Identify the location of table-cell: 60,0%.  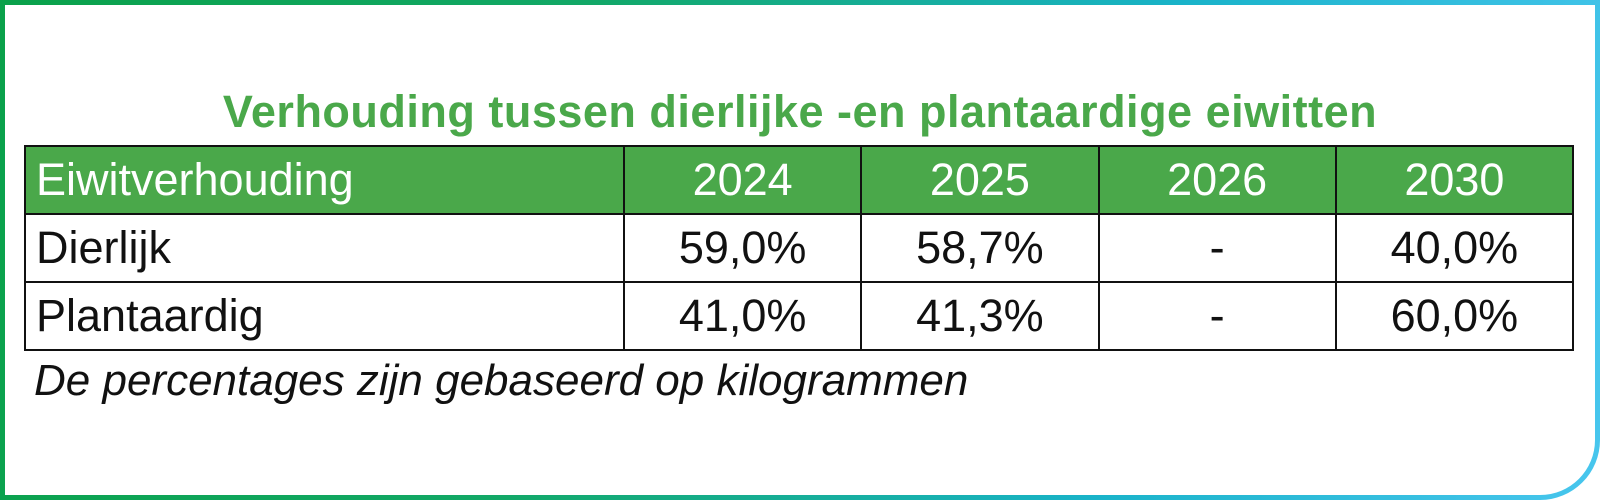
(1454, 316).